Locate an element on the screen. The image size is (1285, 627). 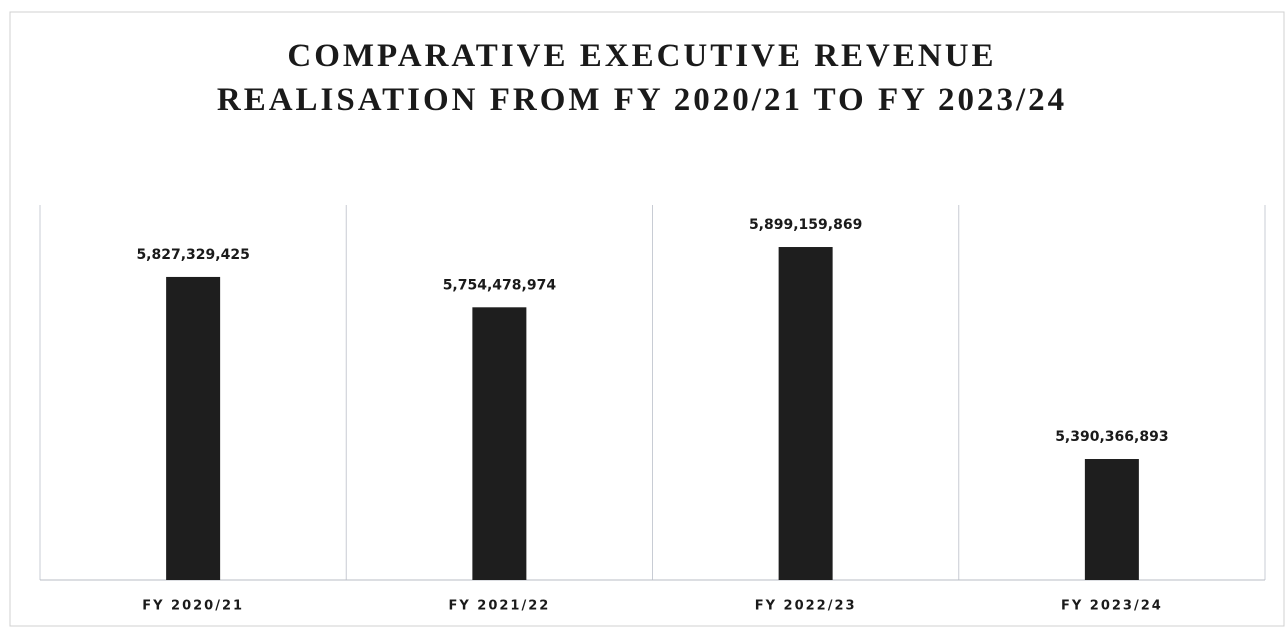
x-tick-label: FY 2022/23 is located at coordinates (806, 606).